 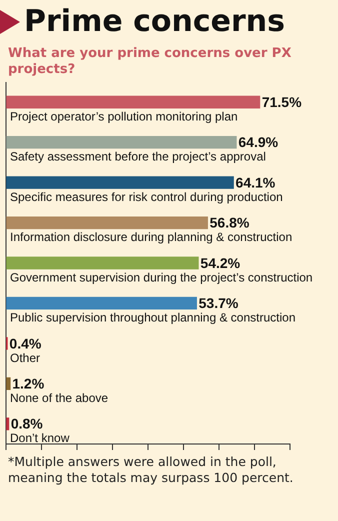 What do you see at coordinates (230, 222) in the screenshot?
I see `data-label: 56.8%` at bounding box center [230, 222].